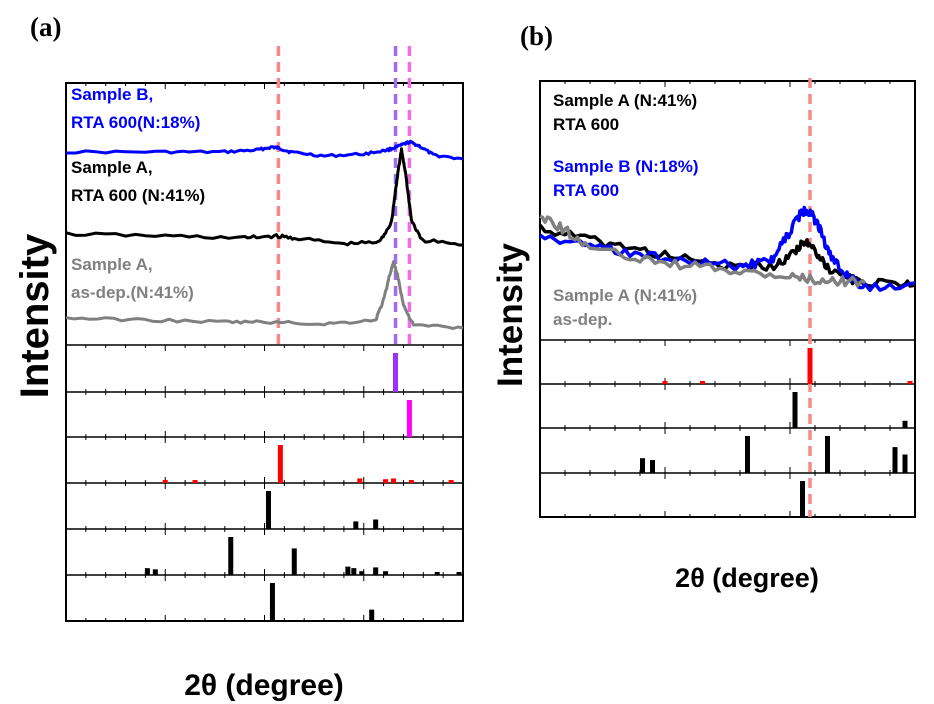  Describe the element at coordinates (138, 181) in the screenshot. I see `series-label-1: Sample A, RTA 600 (N:41%)` at that location.